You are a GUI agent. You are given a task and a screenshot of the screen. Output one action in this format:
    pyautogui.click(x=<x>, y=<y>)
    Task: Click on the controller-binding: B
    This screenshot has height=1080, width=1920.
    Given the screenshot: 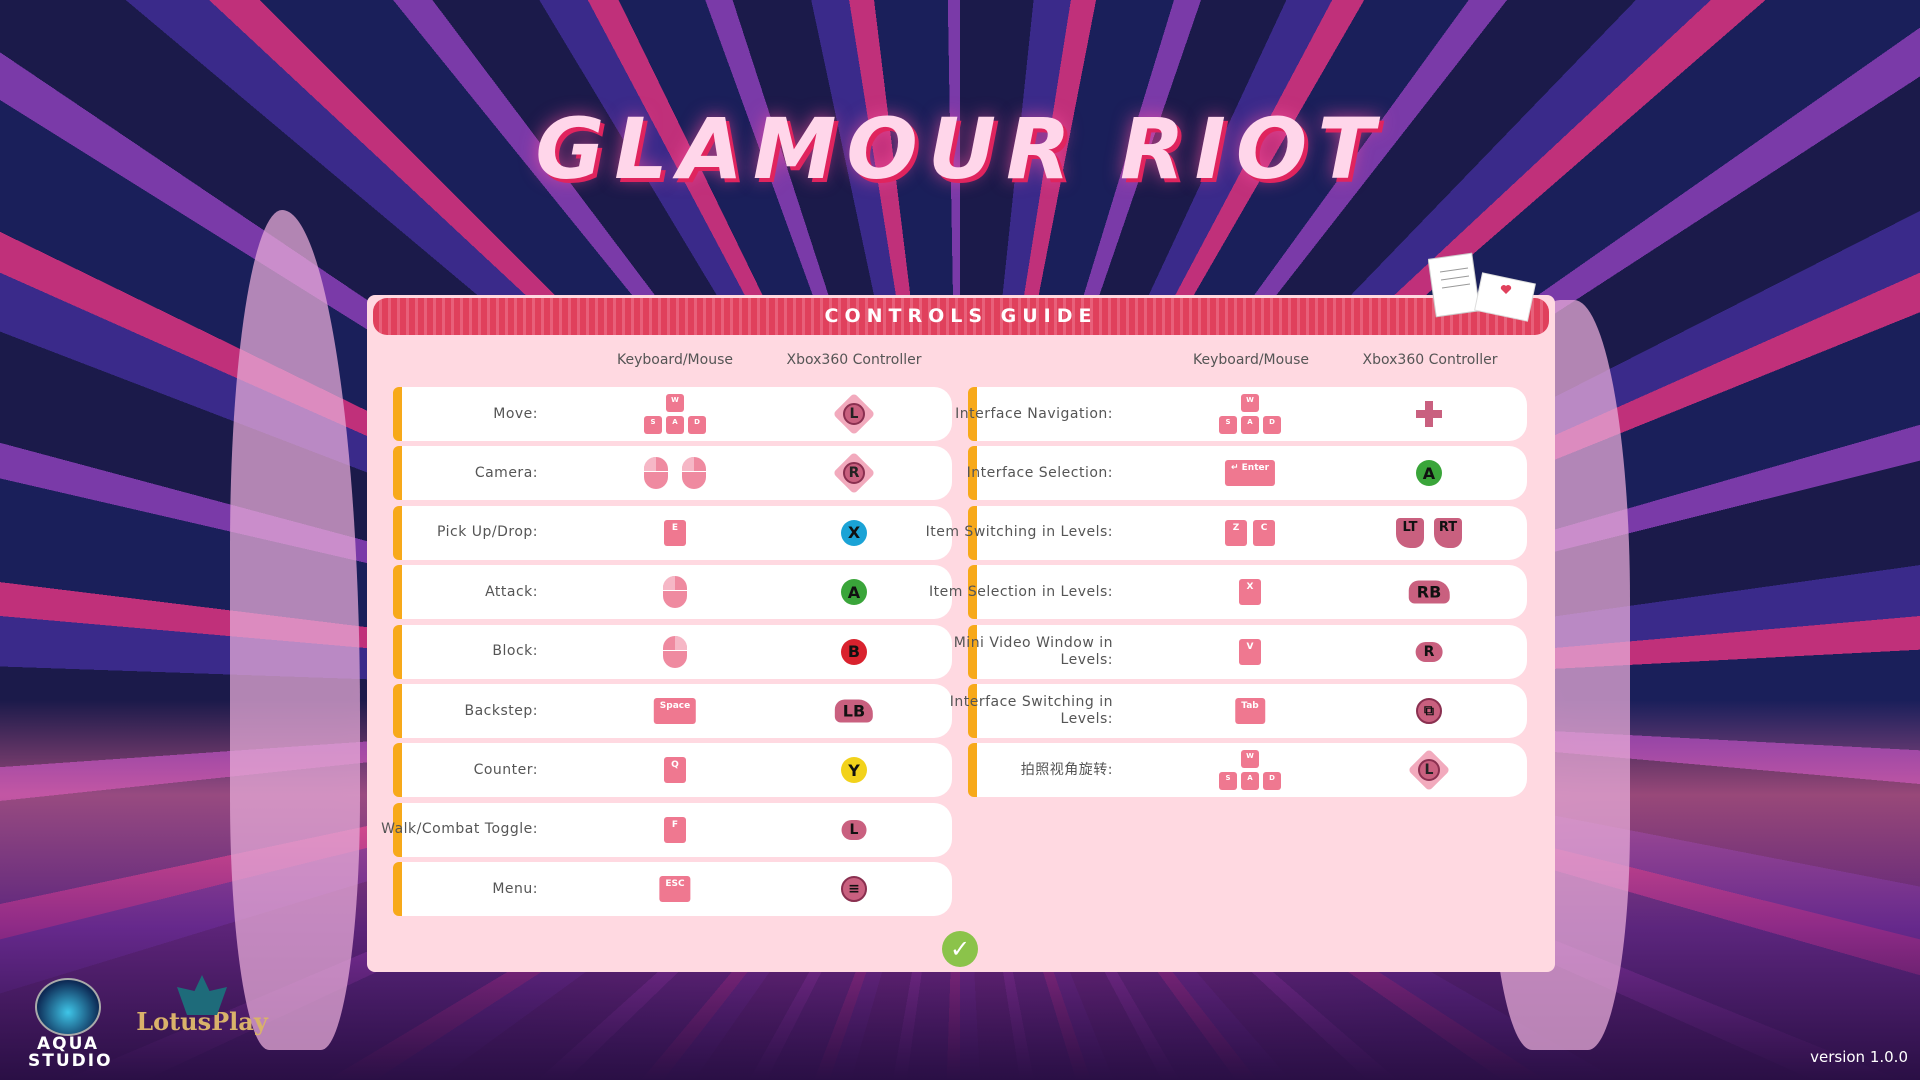 What is the action you would take?
    pyautogui.click(x=854, y=651)
    